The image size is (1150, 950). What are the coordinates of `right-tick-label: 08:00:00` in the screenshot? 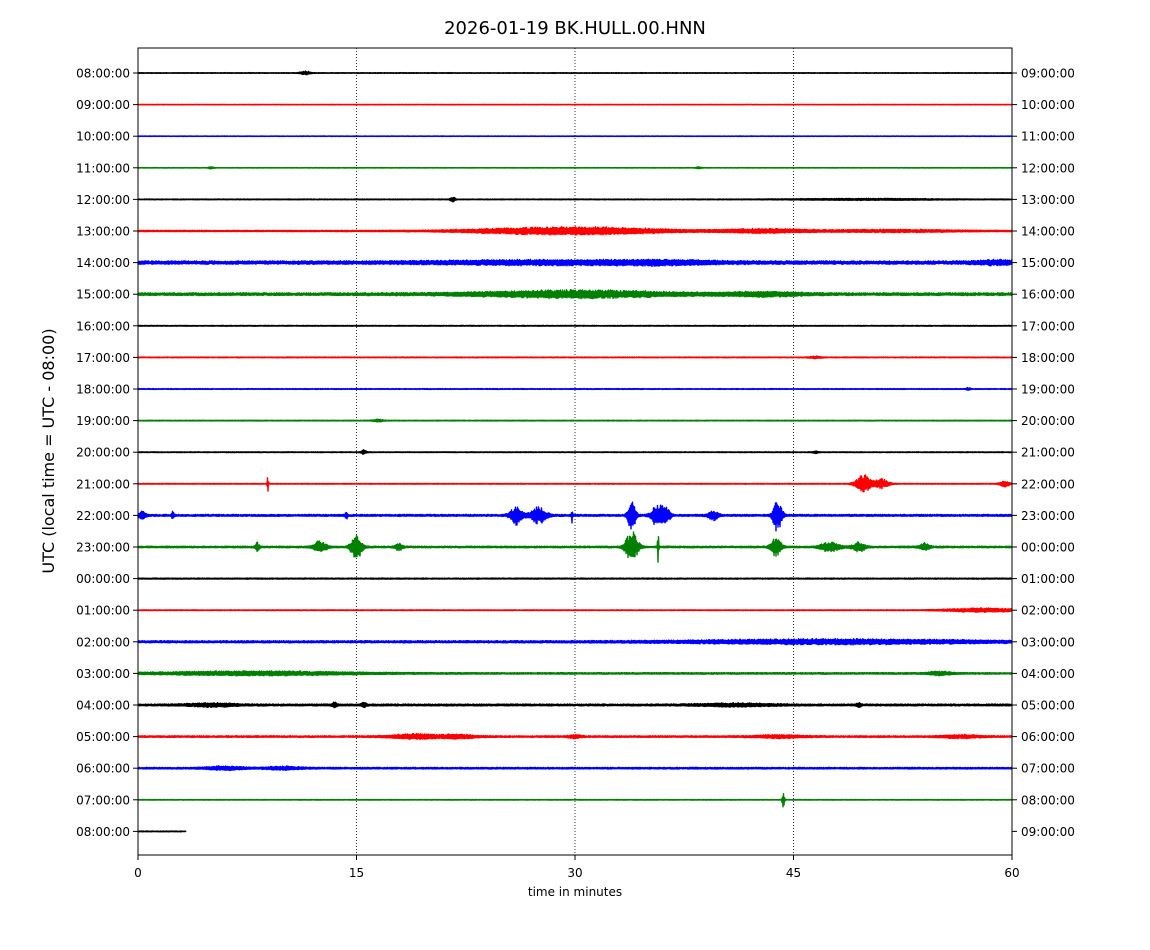 It's located at (1048, 800).